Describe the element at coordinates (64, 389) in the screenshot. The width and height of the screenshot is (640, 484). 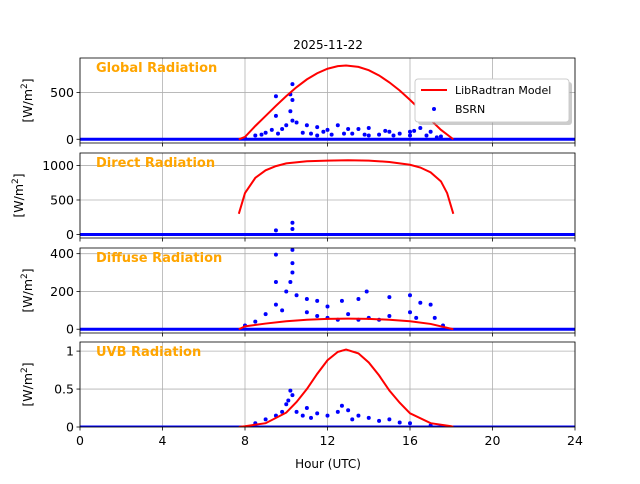
I see `y-tick-label: 0.5` at that location.